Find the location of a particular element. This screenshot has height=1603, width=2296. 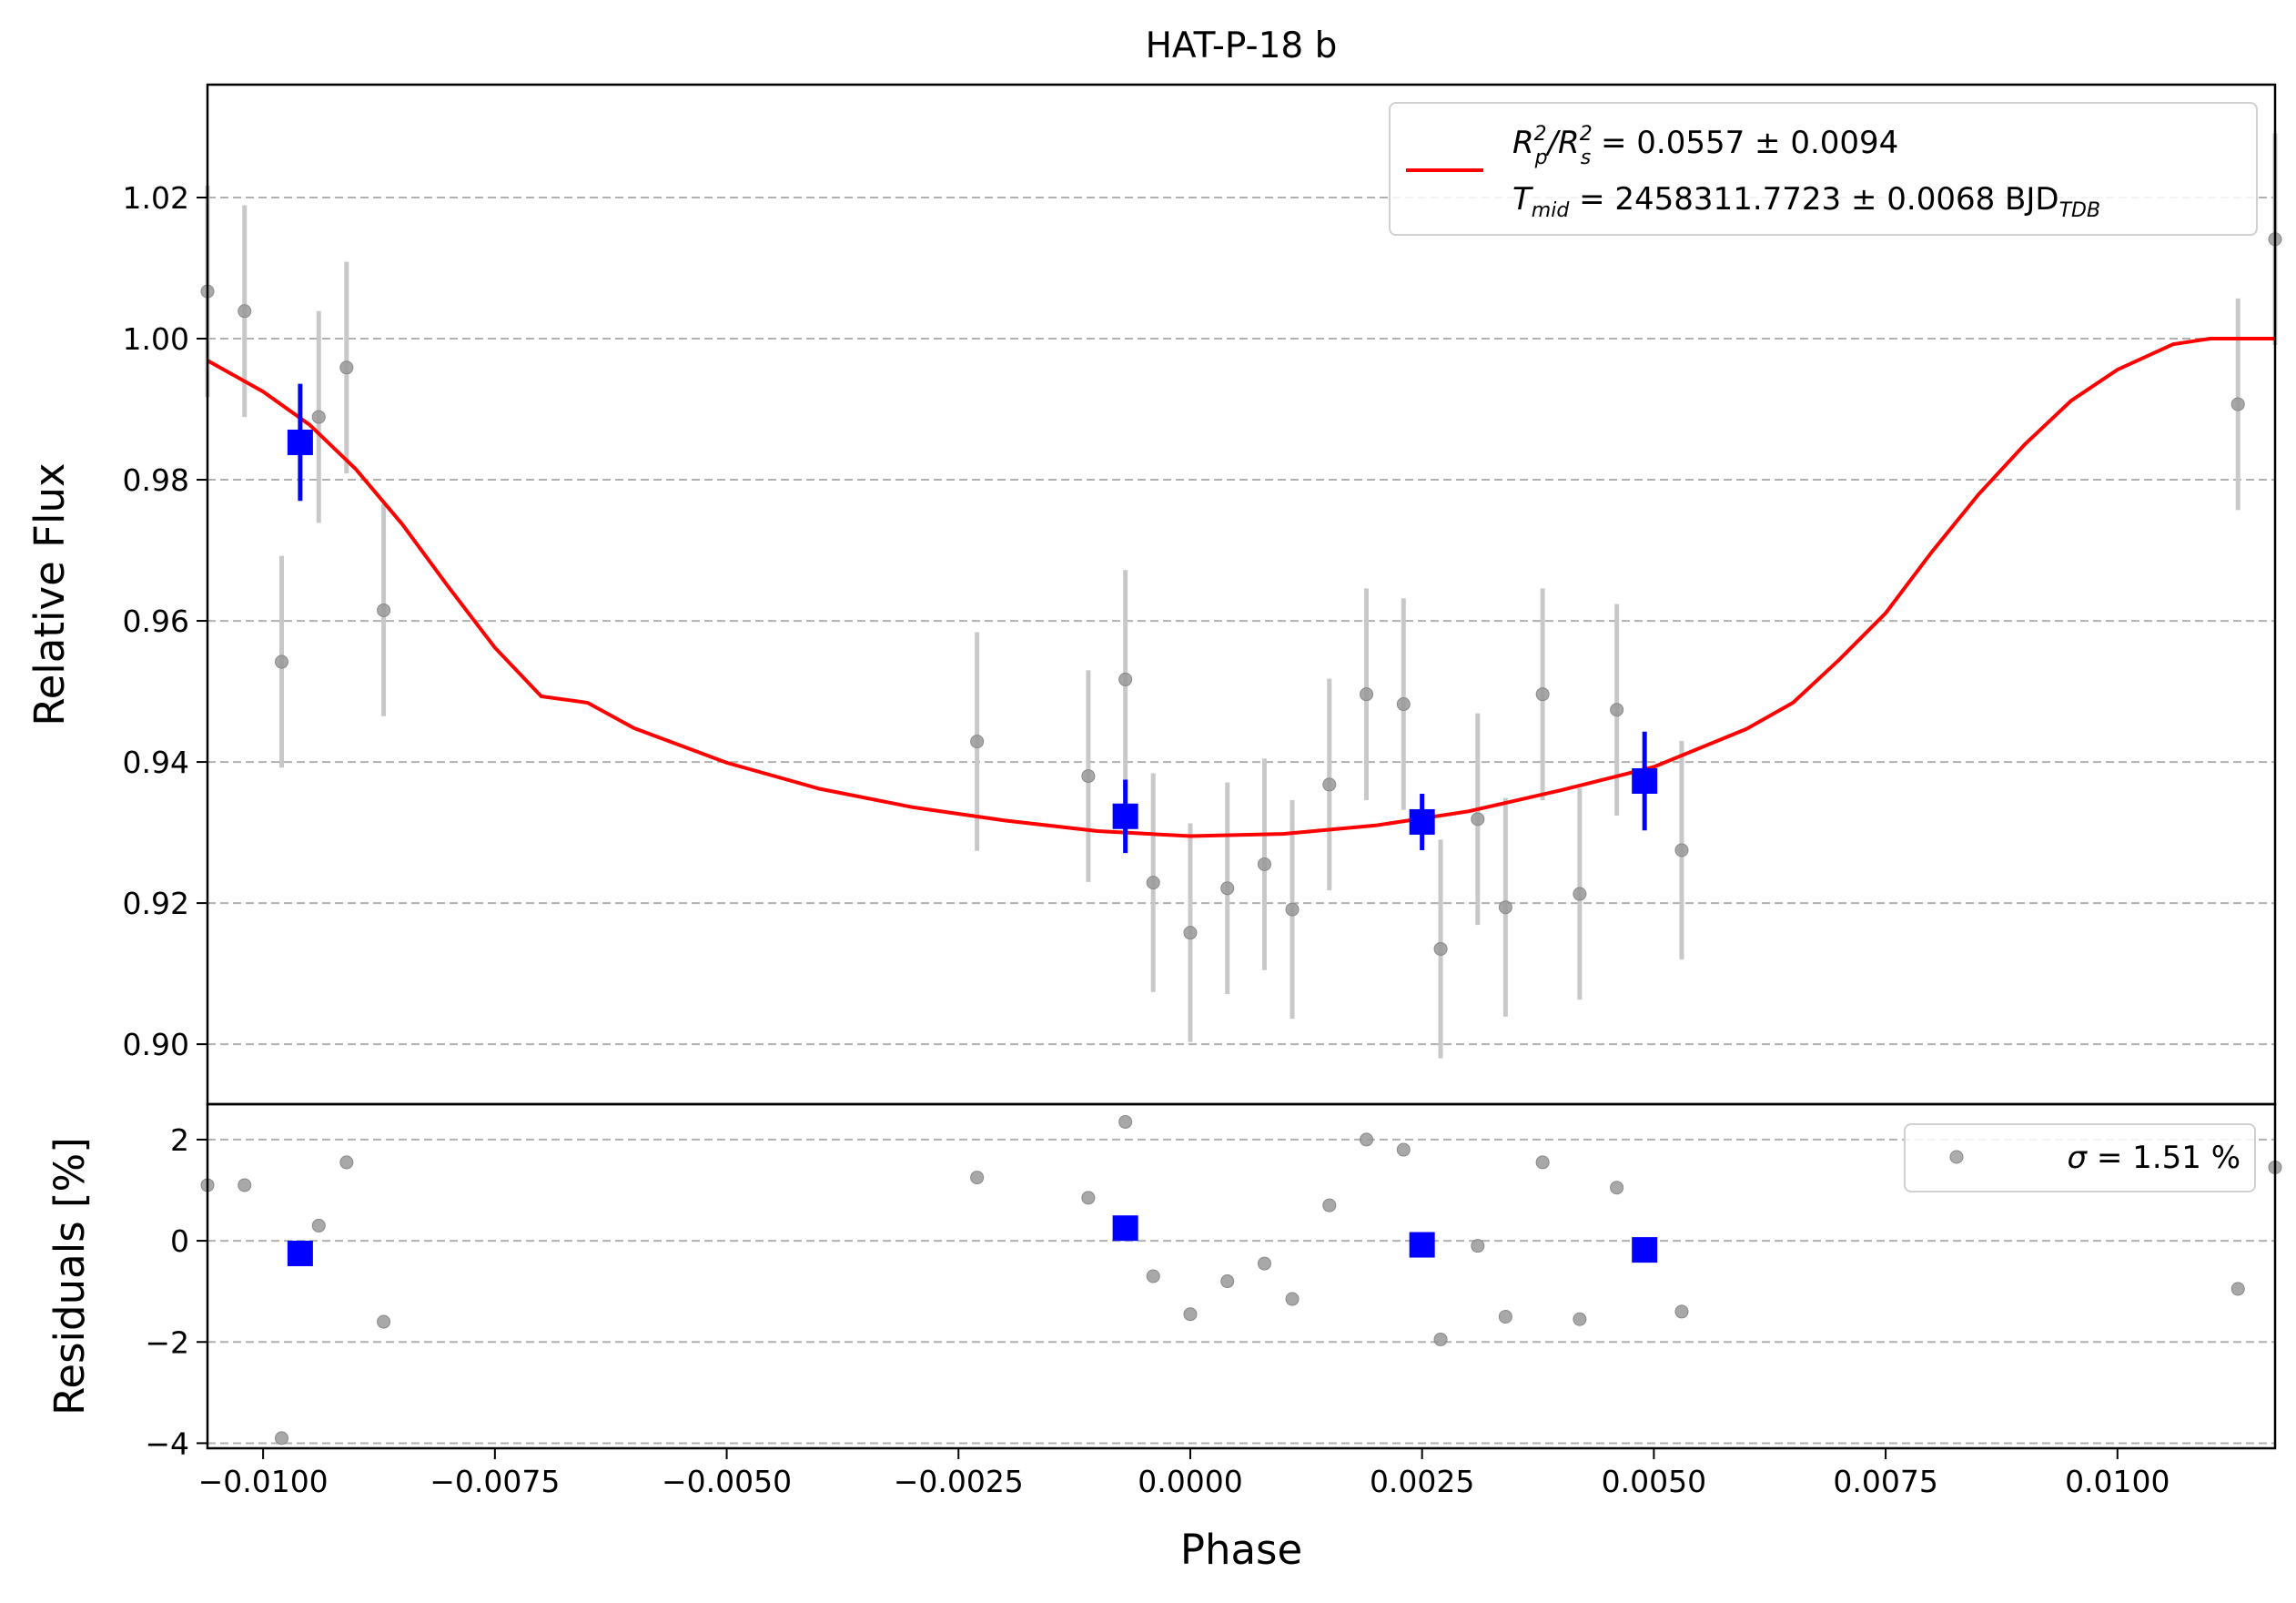

legend-radius-ratio: R2 p/R2 s = 0.0557 ± 0.0094 is located at coordinates (1705, 146).